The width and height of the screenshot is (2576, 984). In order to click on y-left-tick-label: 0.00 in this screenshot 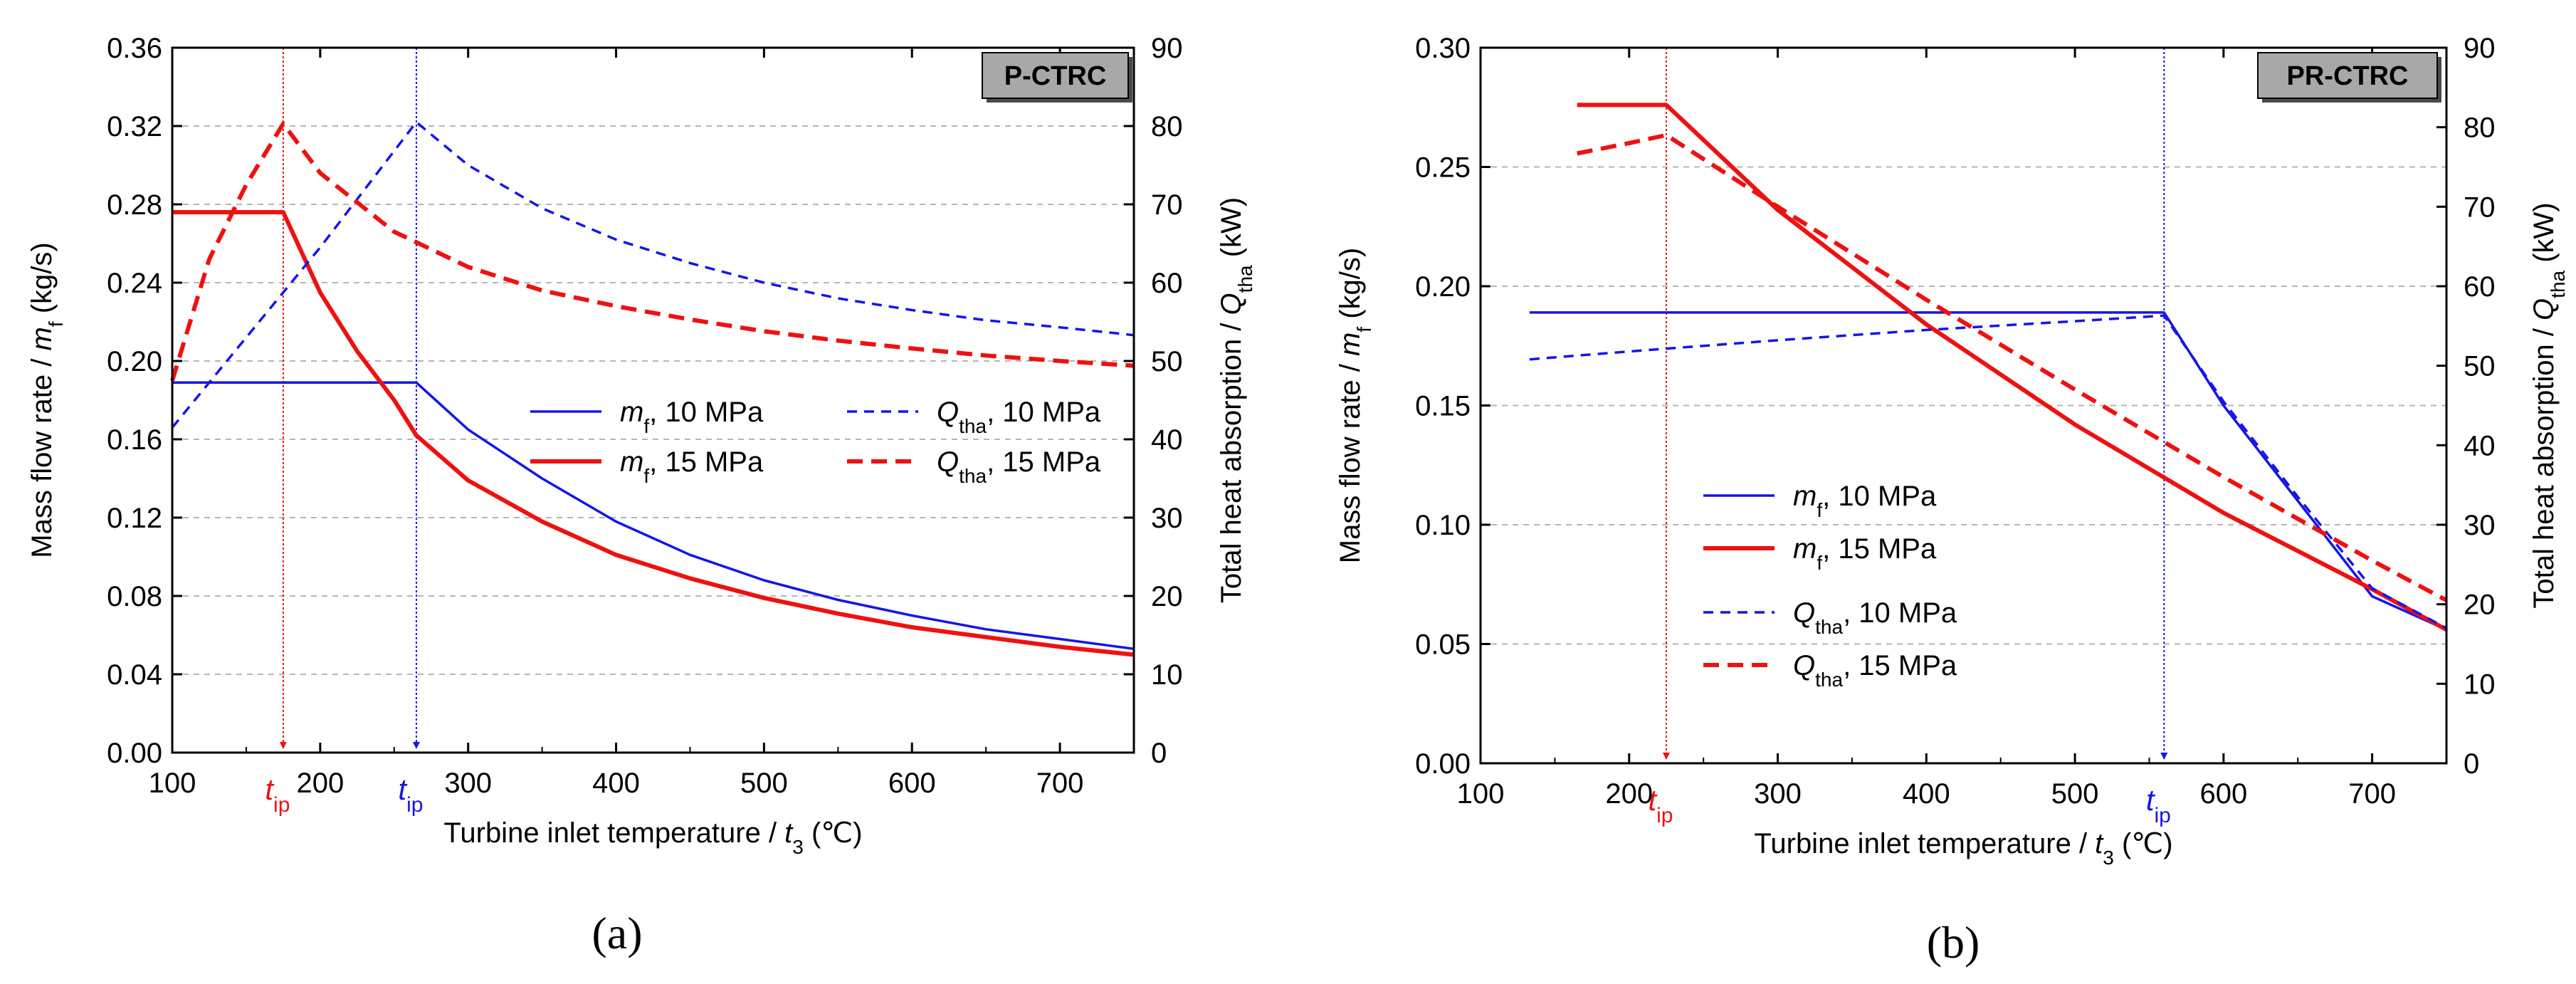, I will do `click(1443, 764)`.